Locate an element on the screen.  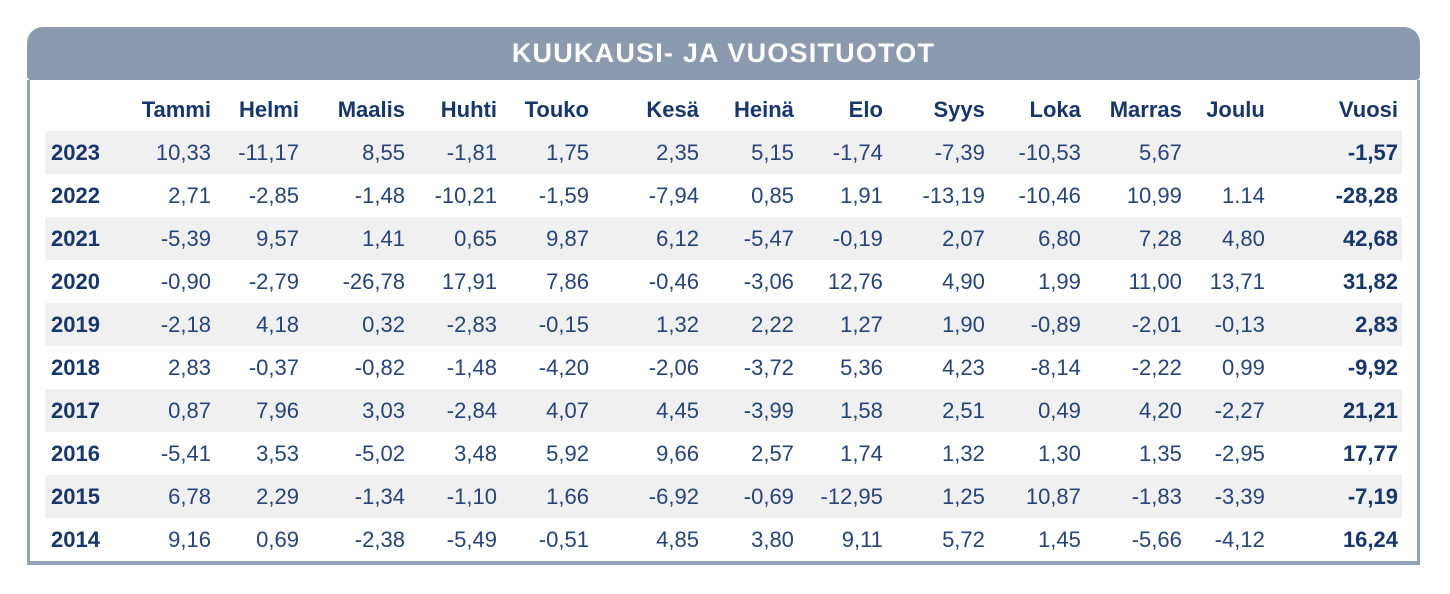
column-header: Elo is located at coordinates (865, 109).